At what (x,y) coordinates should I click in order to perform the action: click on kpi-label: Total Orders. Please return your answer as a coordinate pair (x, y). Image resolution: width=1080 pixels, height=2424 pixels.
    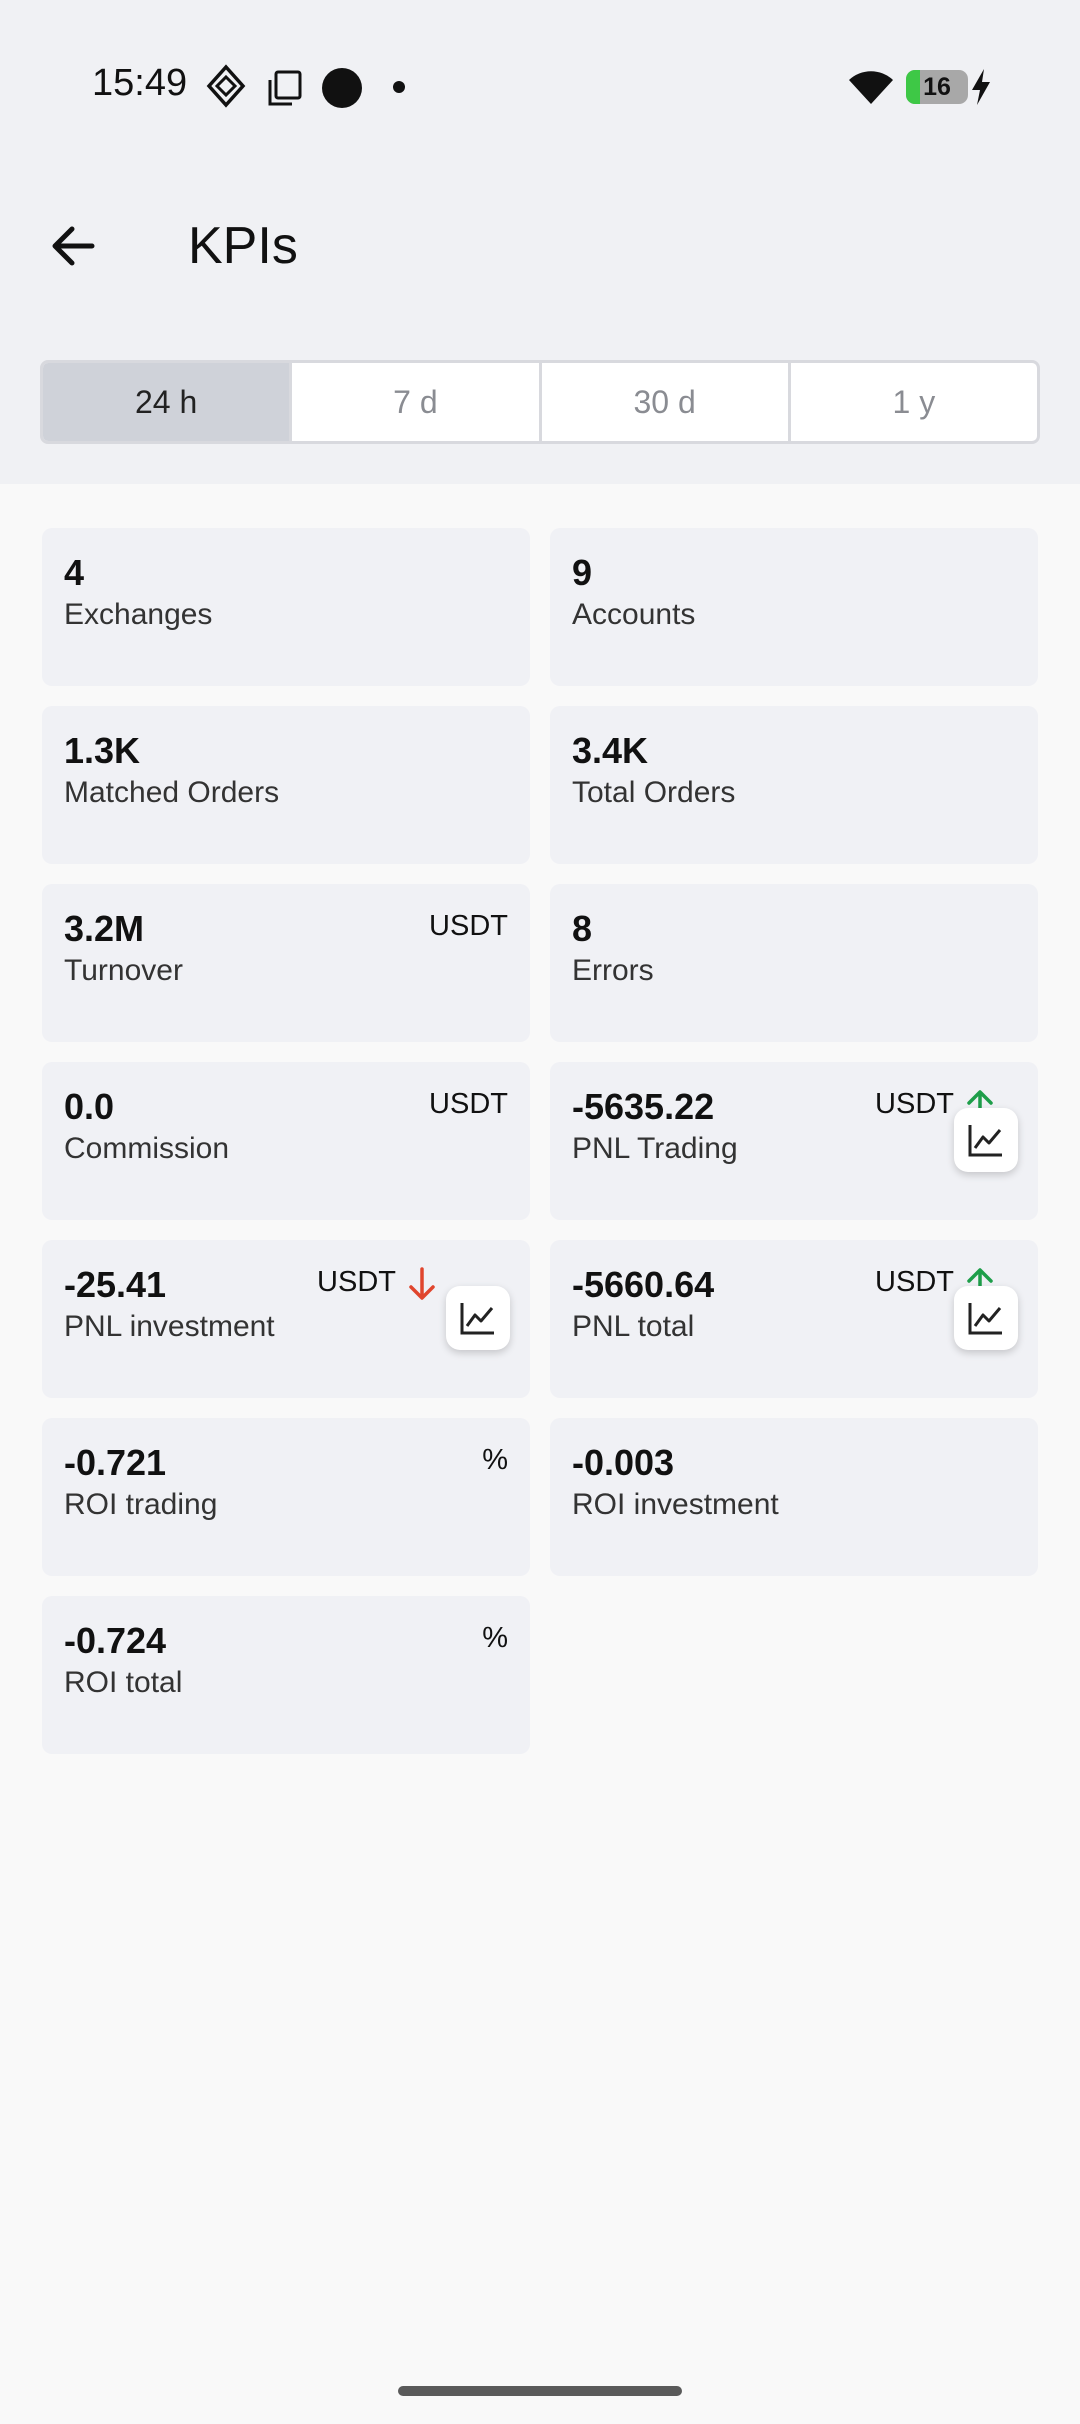
    Looking at the image, I should click on (654, 792).